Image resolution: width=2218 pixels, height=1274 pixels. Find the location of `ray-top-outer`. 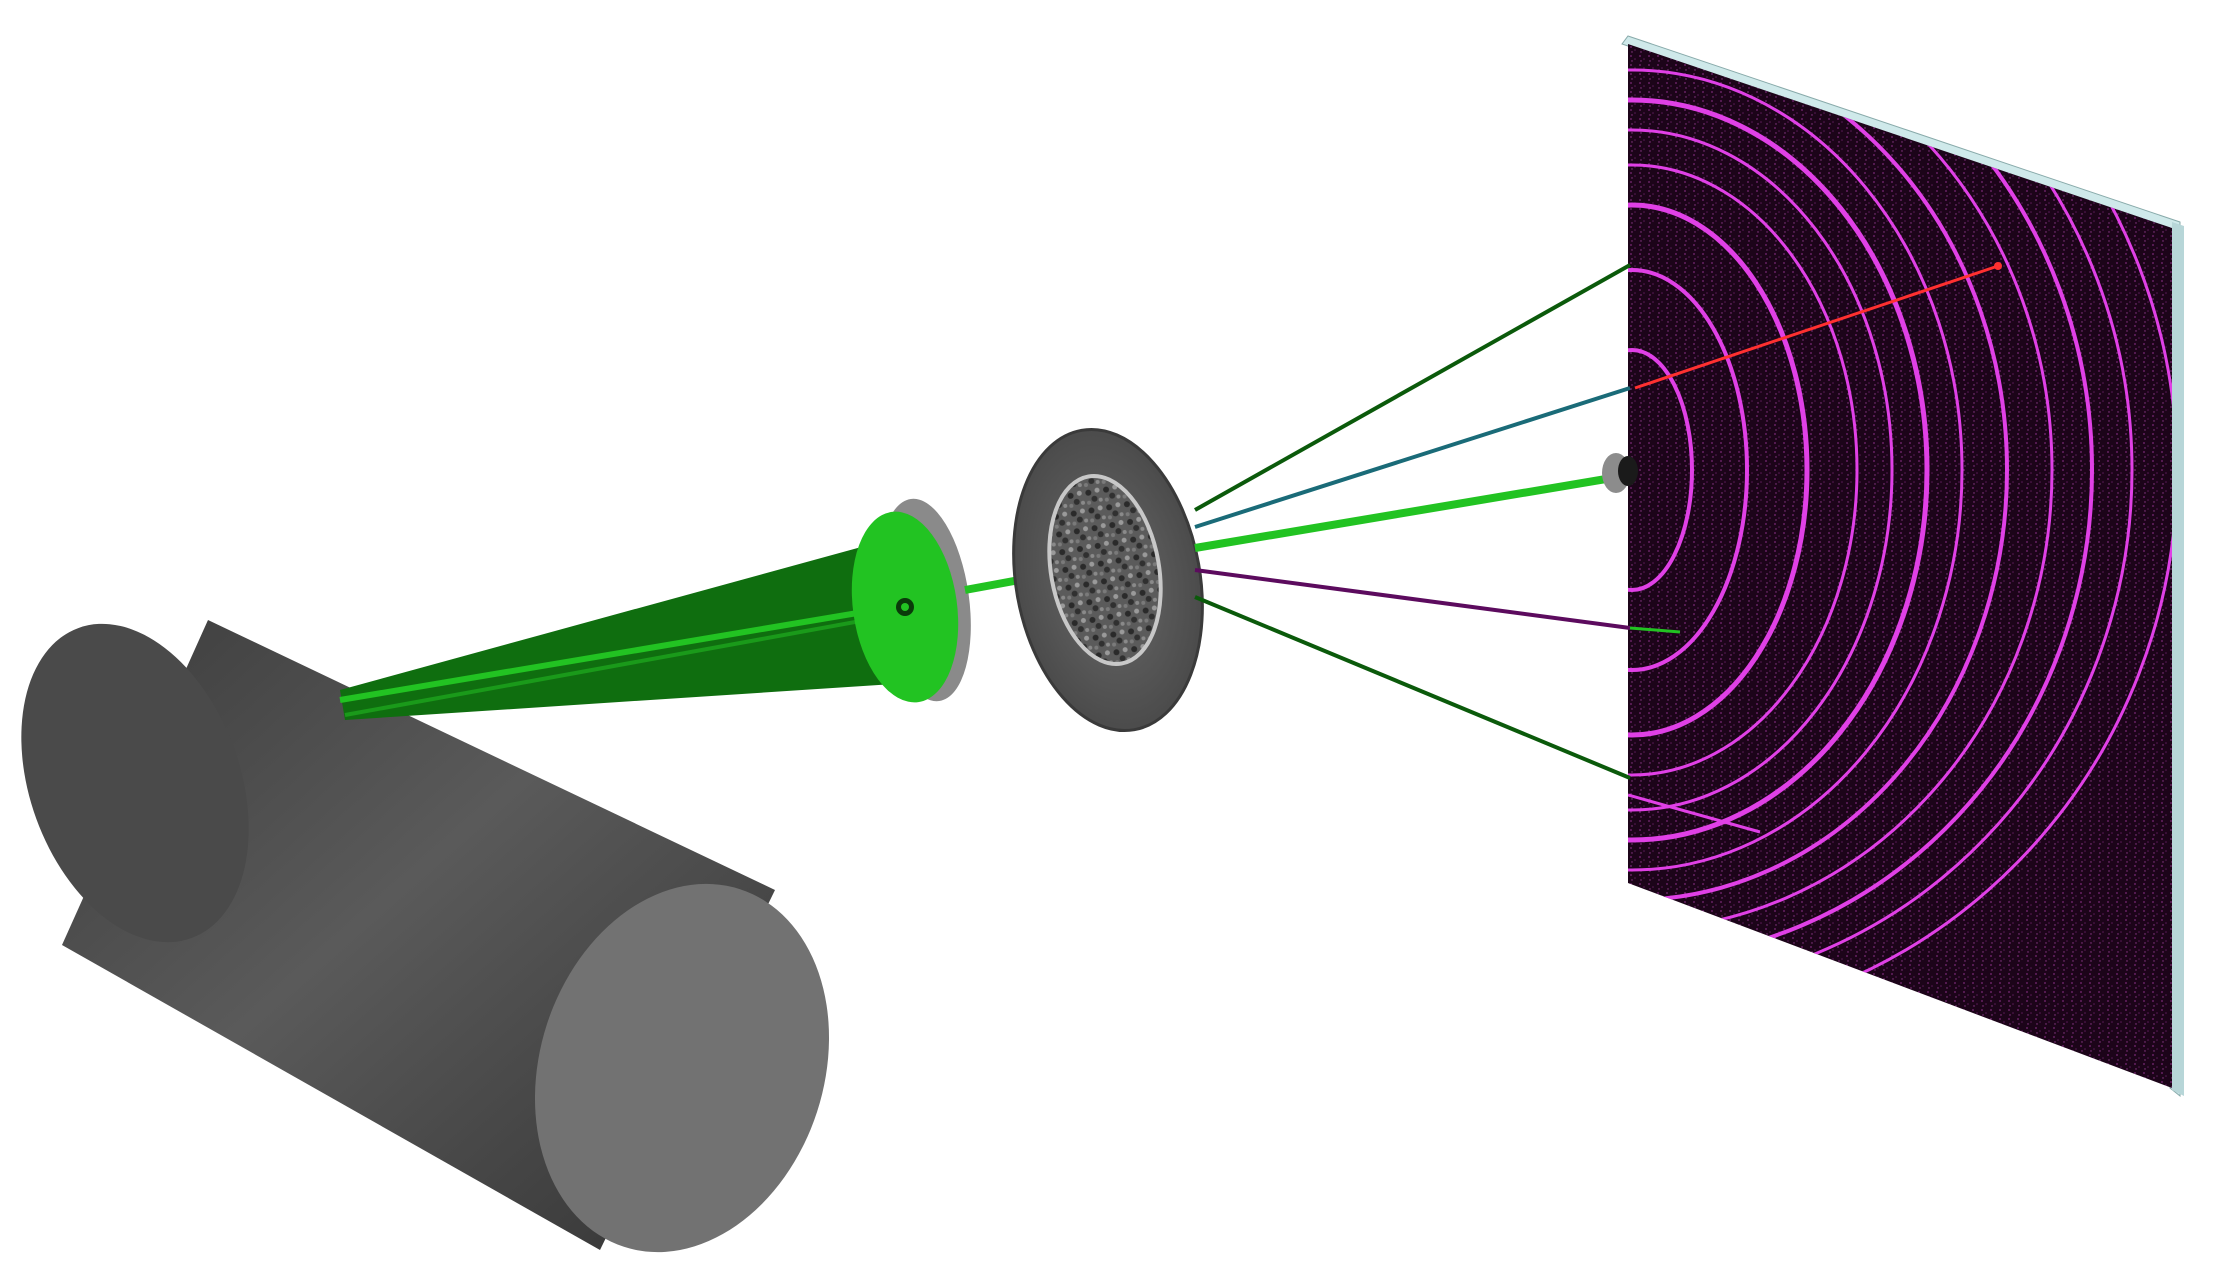

ray-top-outer is located at coordinates (1412, 387).